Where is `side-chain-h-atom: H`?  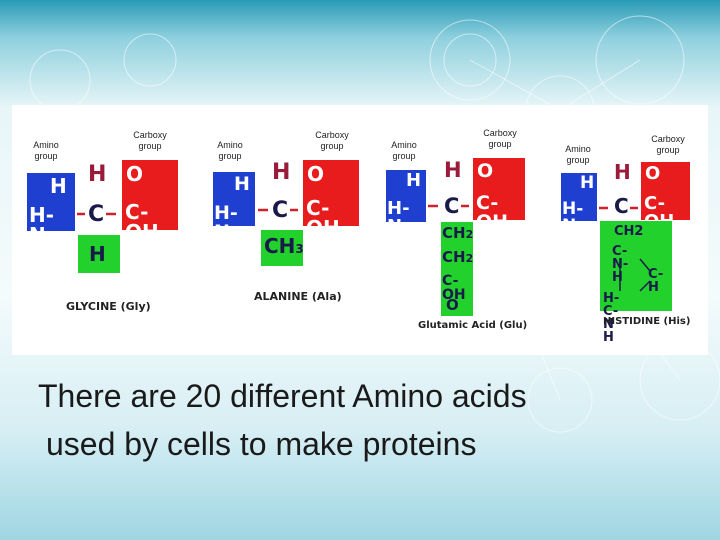 side-chain-h-atom: H is located at coordinates (97, 254).